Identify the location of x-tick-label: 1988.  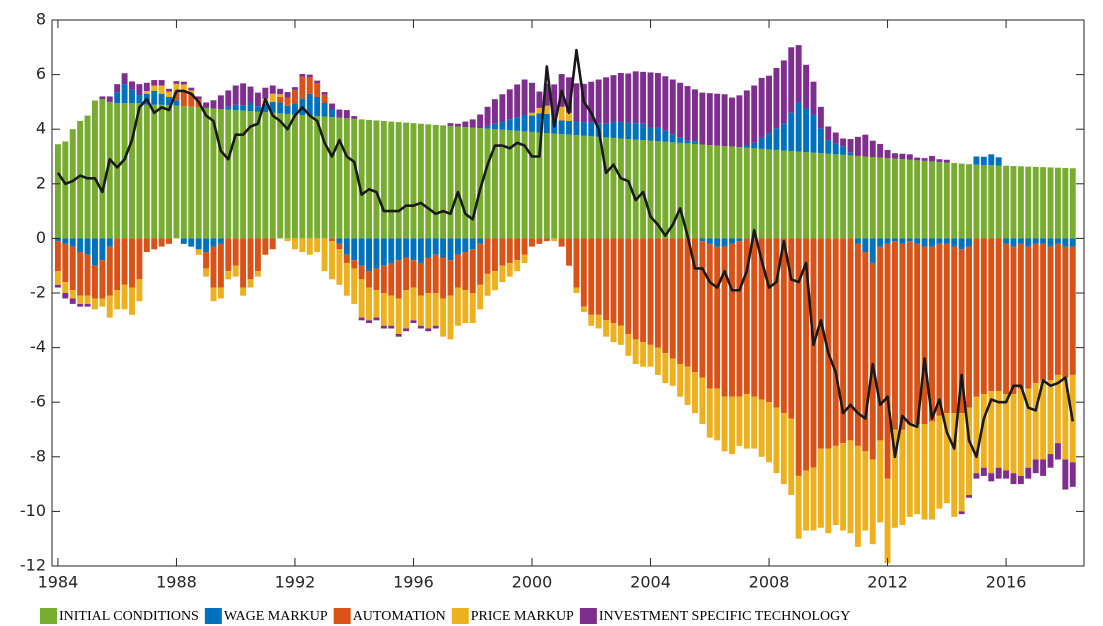
(176, 582).